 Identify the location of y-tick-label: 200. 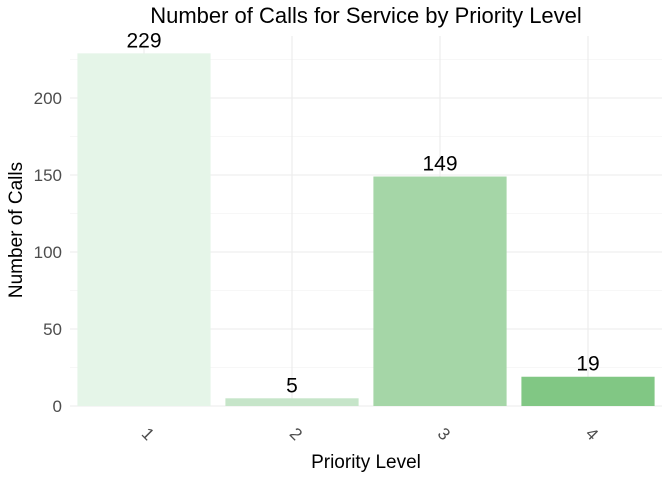
(48, 98).